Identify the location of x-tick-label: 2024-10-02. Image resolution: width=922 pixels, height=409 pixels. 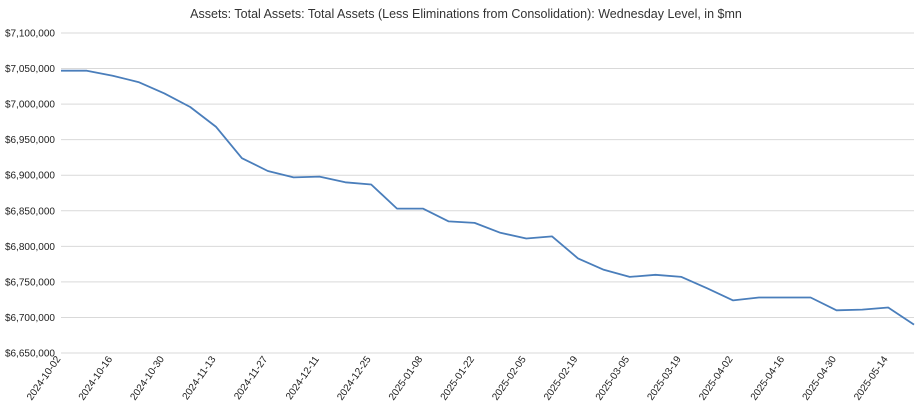
(44, 378).